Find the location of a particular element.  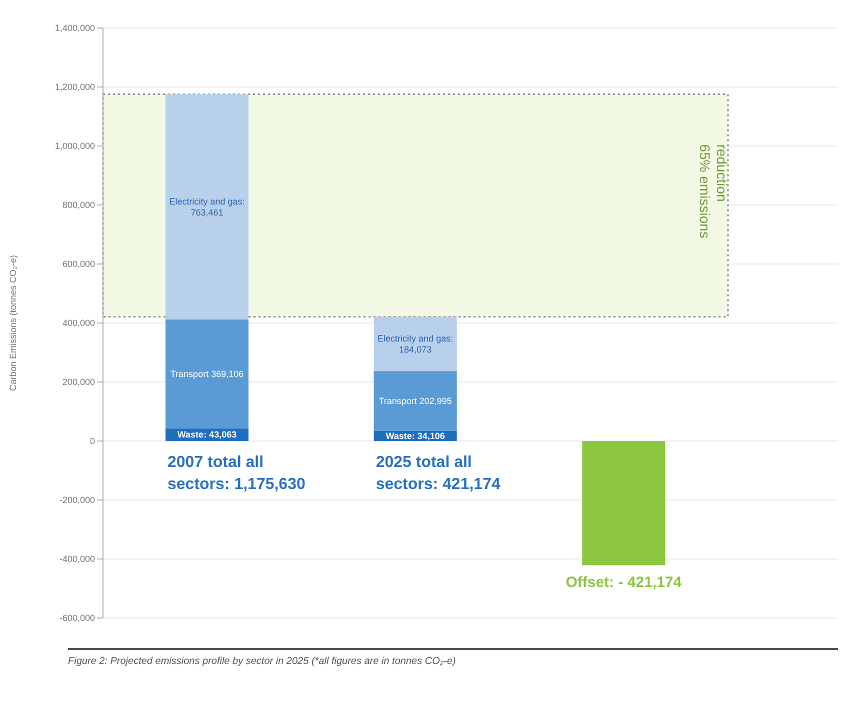

data-label: Electricity and gas: 763,461 is located at coordinates (207, 207).